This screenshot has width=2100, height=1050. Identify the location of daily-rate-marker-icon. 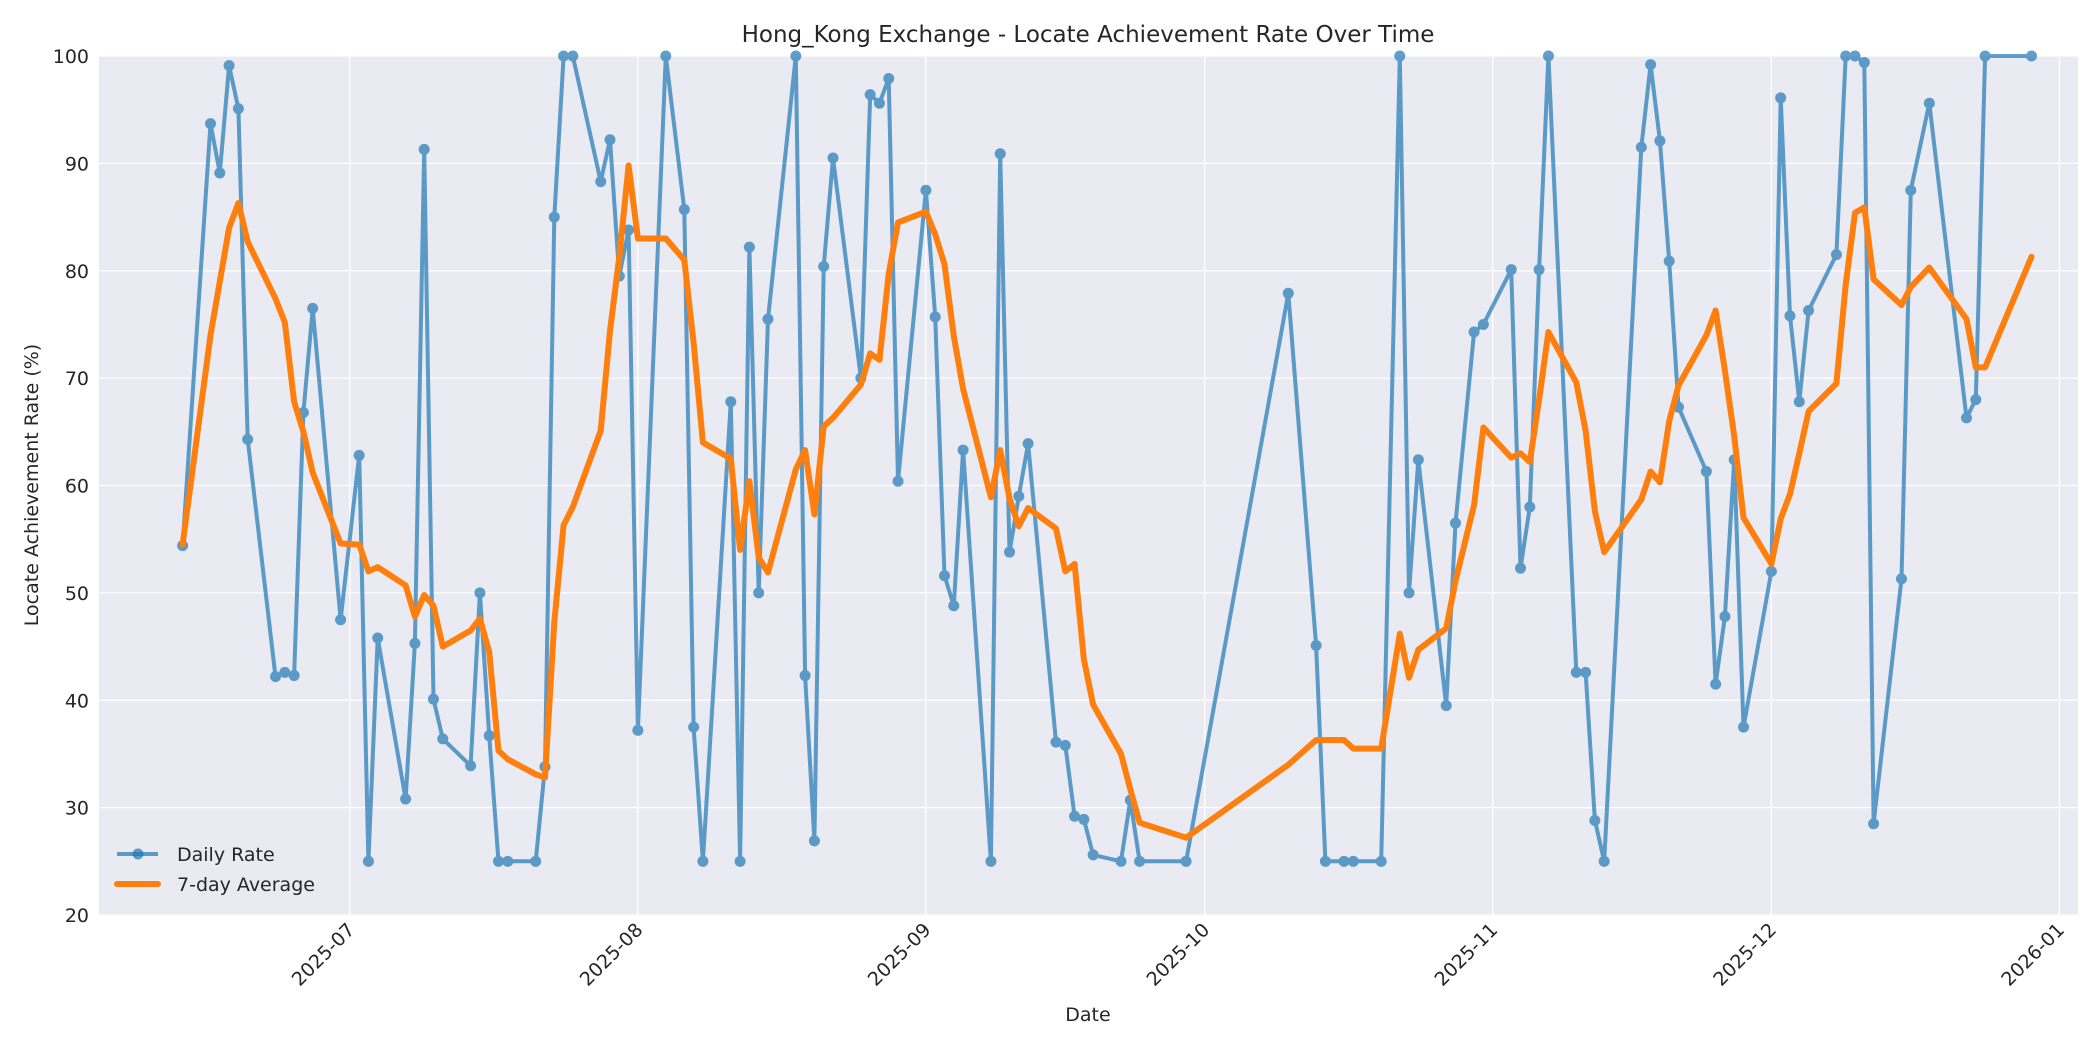
(138, 854).